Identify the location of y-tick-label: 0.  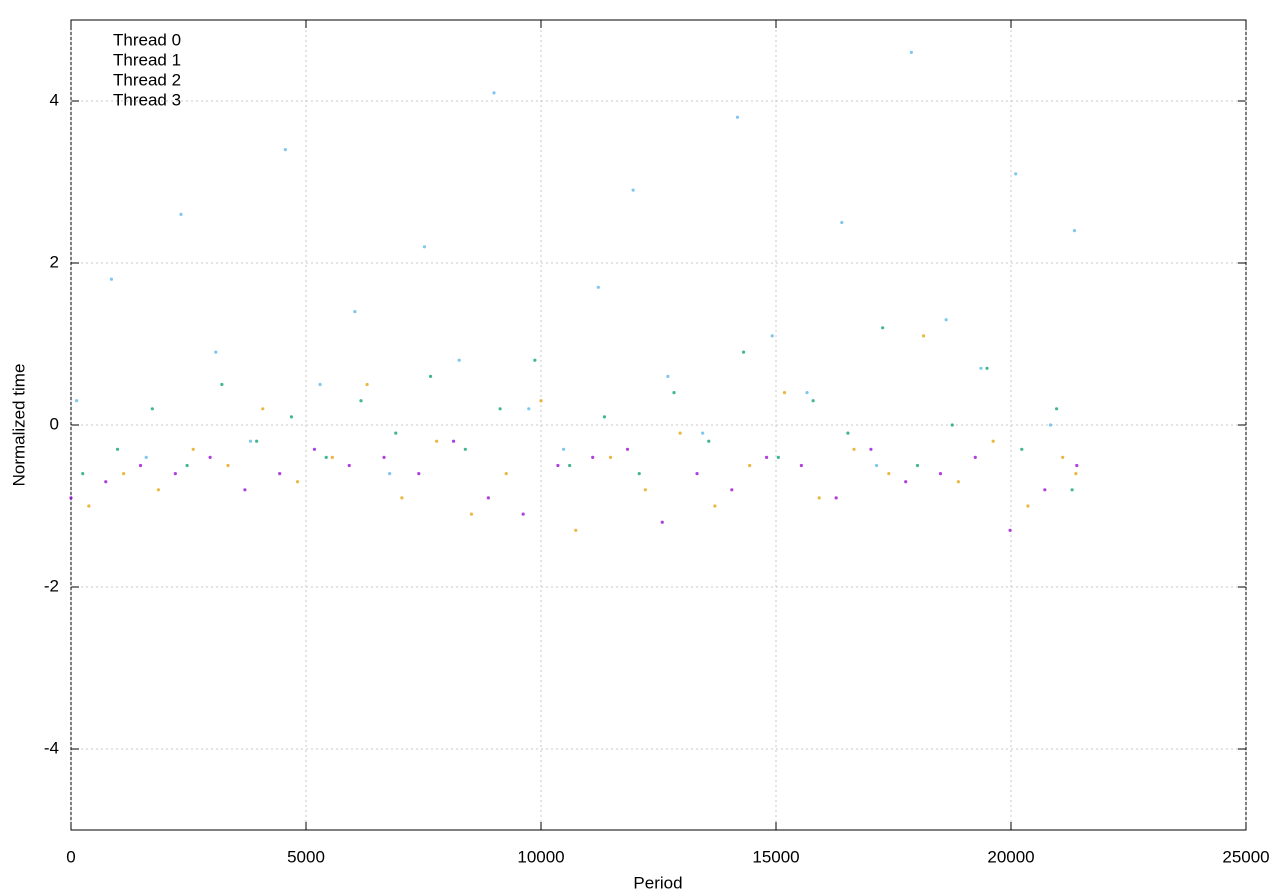
(54, 423).